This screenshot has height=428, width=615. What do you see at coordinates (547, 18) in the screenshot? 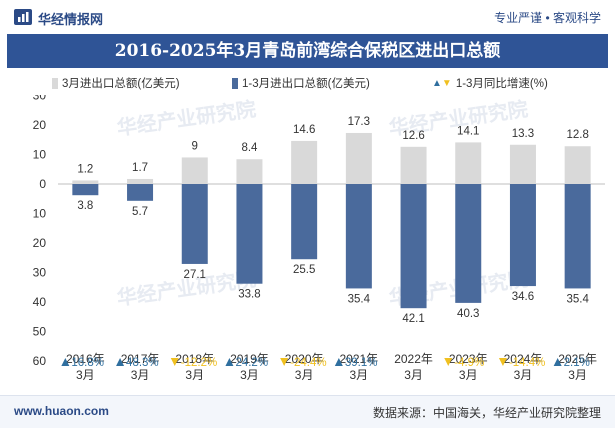
I see `brand-slogan: 专业严谨 • 客观科学` at bounding box center [547, 18].